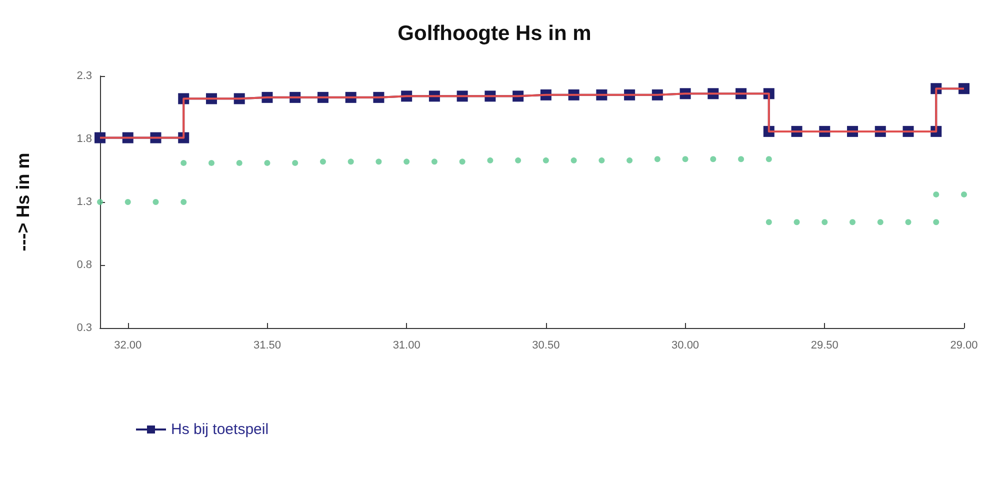  Describe the element at coordinates (824, 346) in the screenshot. I see `x-tick-label: 29.50` at that location.